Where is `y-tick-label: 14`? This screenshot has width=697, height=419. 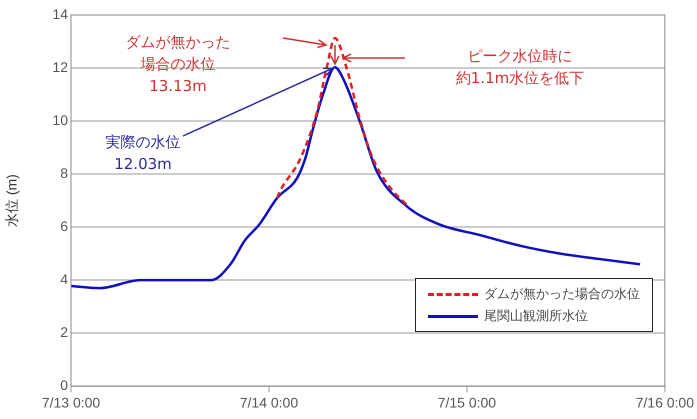
y-tick-label: 14 is located at coordinates (60, 14).